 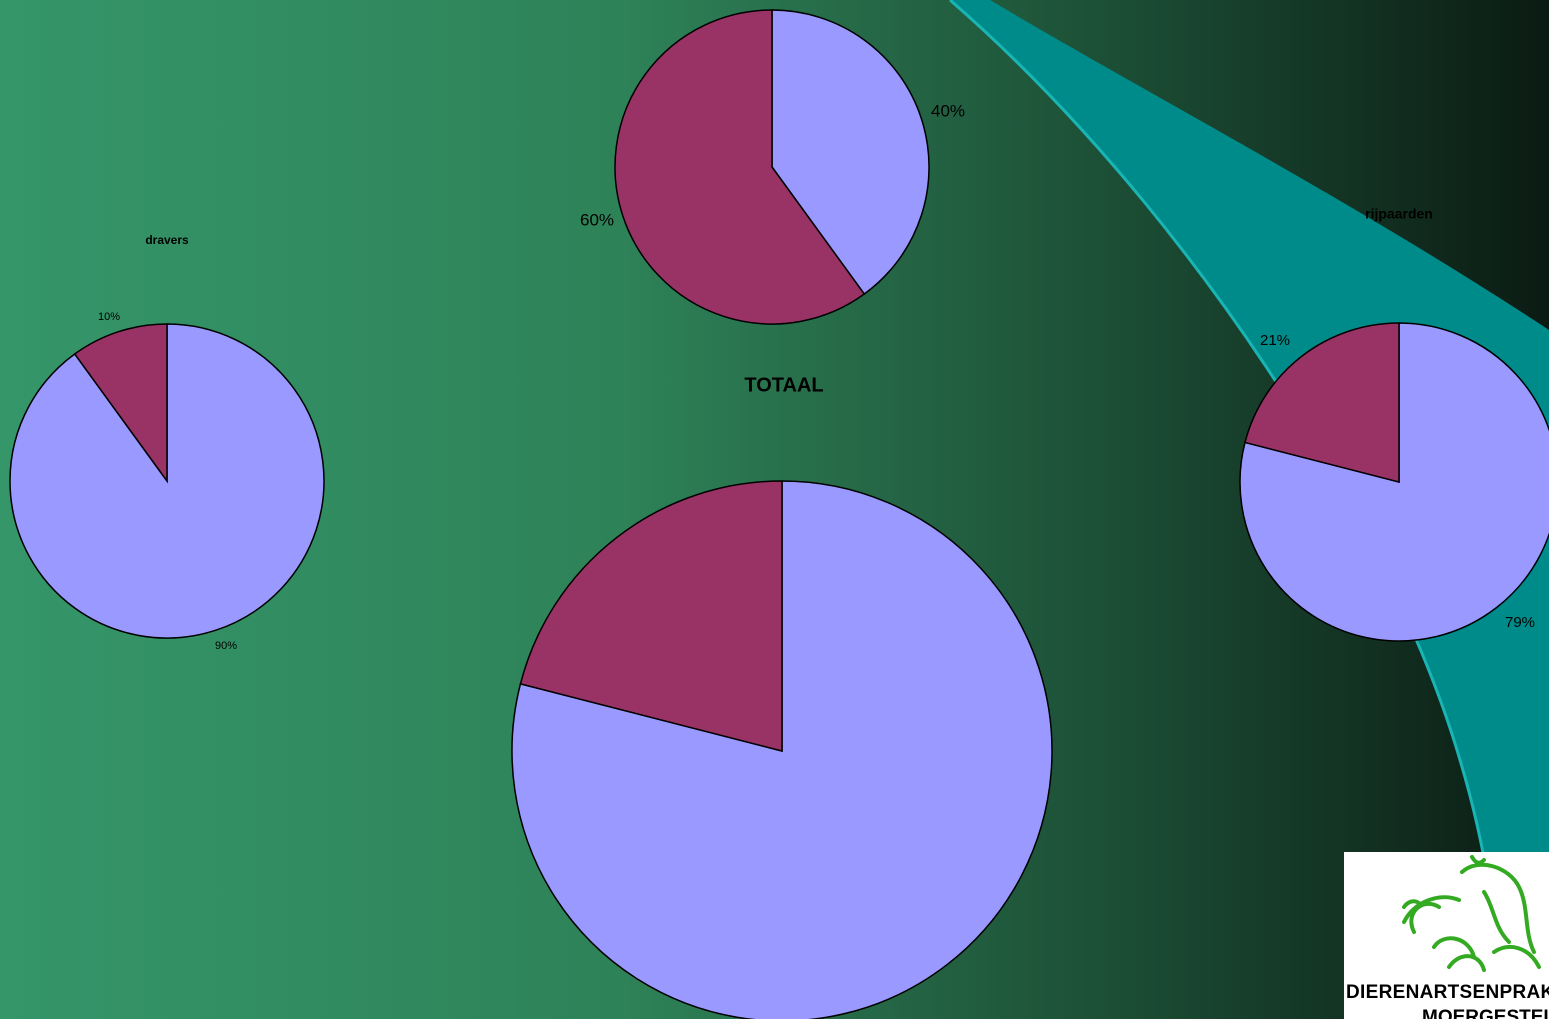 I want to click on pie-slice-label: 21%, so click(x=1275, y=340).